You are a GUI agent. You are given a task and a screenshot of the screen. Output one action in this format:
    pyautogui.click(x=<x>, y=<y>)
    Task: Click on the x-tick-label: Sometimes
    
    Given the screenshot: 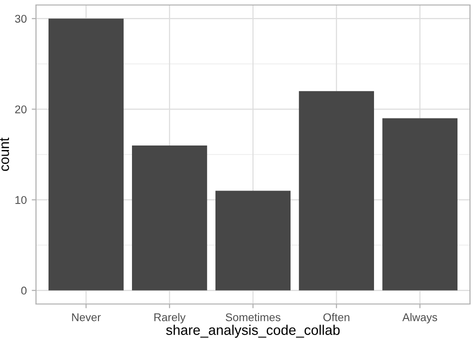 What is the action you would take?
    pyautogui.click(x=253, y=317)
    